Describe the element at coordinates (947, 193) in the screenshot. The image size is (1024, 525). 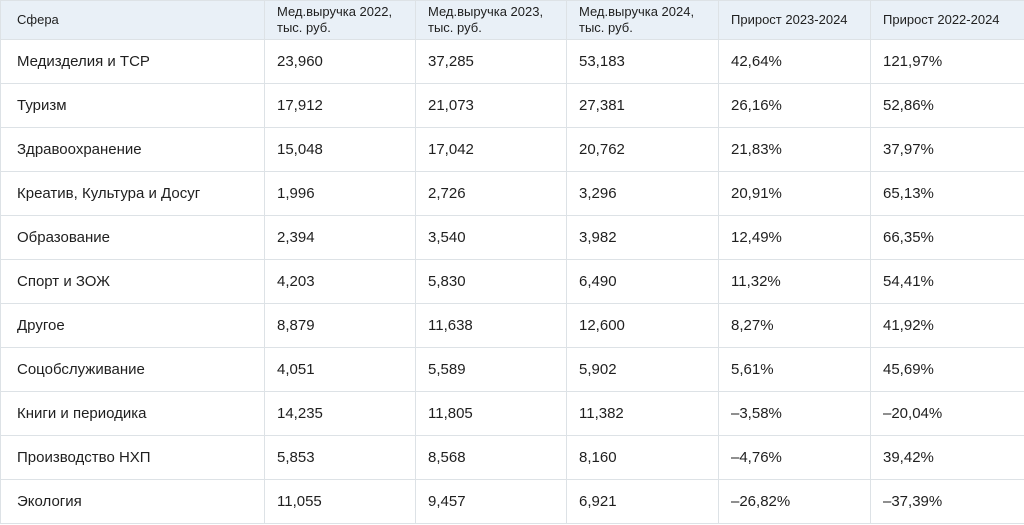
I see `table-cell: 65,13%` at that location.